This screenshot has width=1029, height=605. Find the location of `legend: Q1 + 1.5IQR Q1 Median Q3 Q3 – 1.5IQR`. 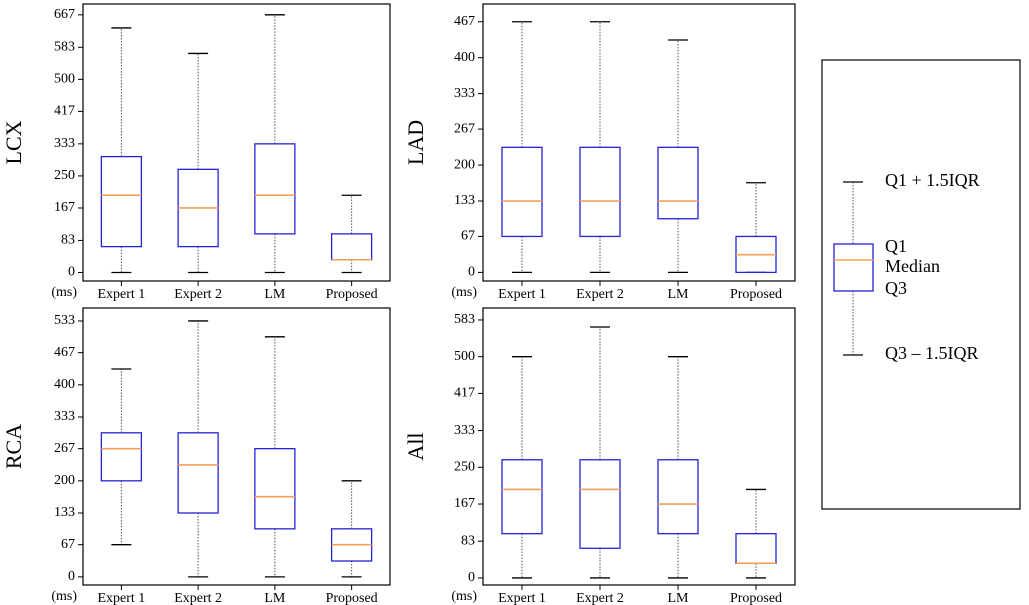

legend: Q1 + 1.5IQR Q1 Median Q3 Q3 – 1.5IQR is located at coordinates (921, 284).